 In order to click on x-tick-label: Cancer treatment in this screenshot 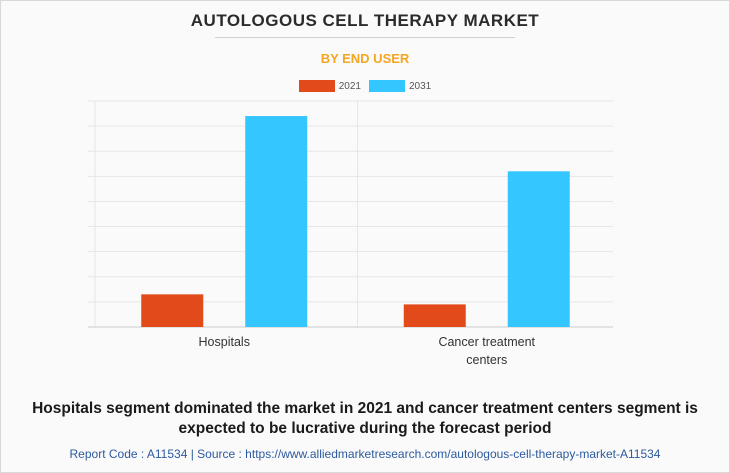, I will do `click(486, 342)`.